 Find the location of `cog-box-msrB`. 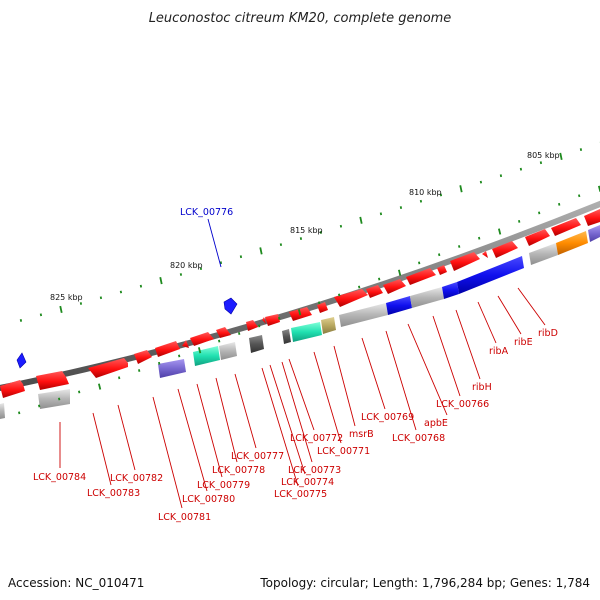

cog-box-msrB is located at coordinates (328, 325).